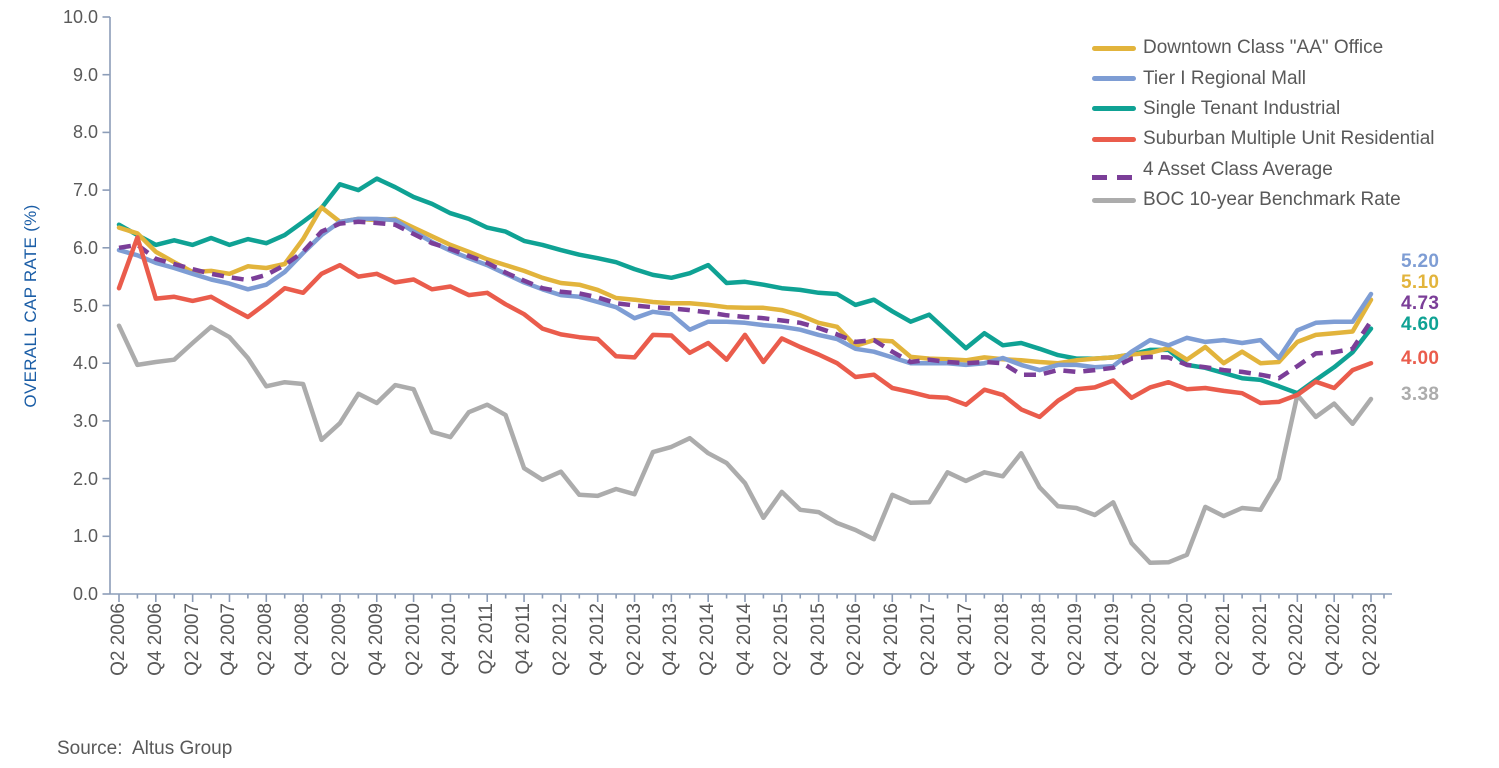 This screenshot has height=768, width=1499. Describe the element at coordinates (818, 639) in the screenshot. I see `x-tick-label: Q4 2015` at that location.